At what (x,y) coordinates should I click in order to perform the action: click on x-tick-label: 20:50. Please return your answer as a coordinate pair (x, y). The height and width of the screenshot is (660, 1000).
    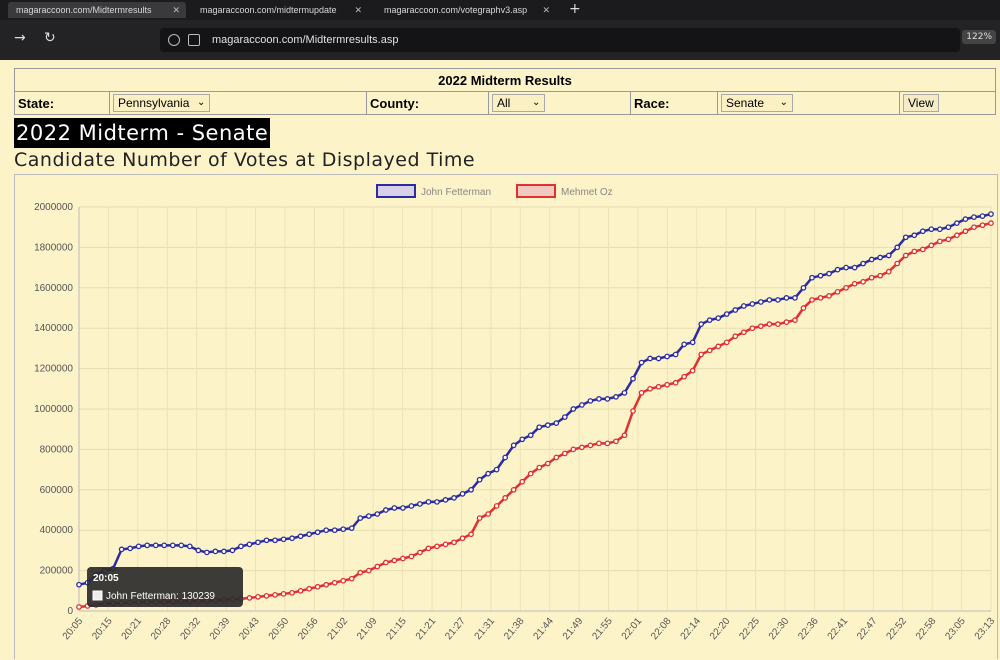
    Looking at the image, I should click on (279, 629).